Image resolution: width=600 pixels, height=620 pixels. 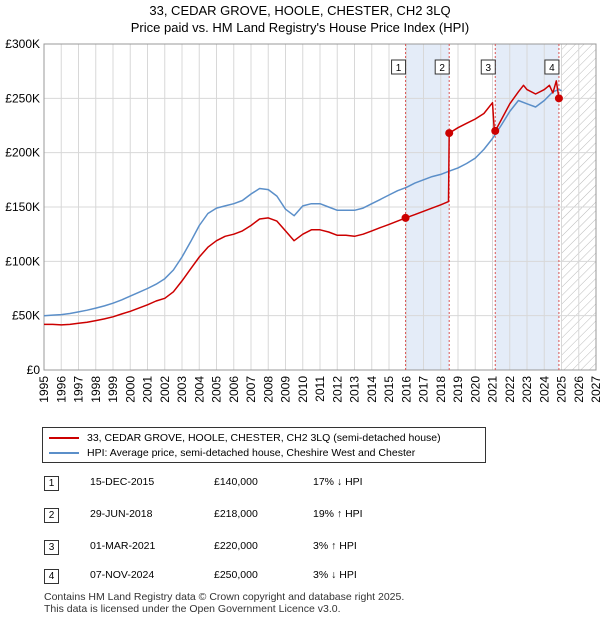 I want to click on y-tick-label: £100K, so click(x=22, y=261).